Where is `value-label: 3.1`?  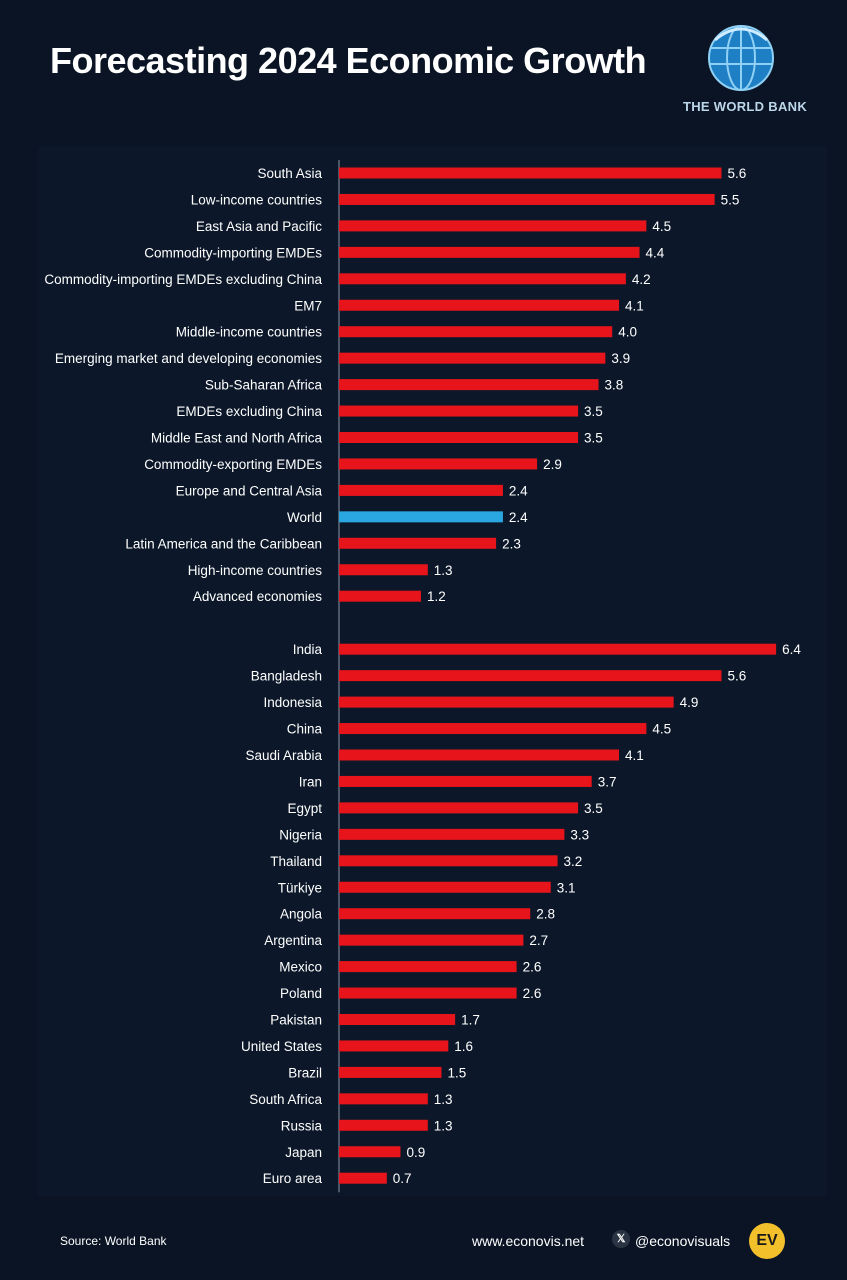
value-label: 3.1 is located at coordinates (566, 887).